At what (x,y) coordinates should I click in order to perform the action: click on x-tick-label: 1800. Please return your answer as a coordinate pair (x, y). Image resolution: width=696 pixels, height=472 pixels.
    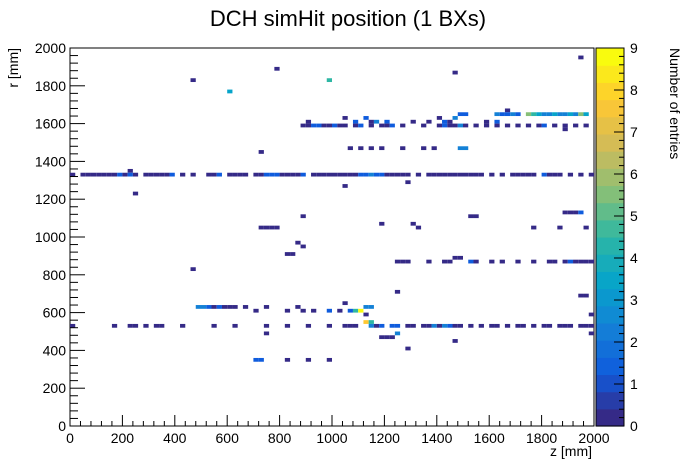
    Looking at the image, I should click on (541, 438).